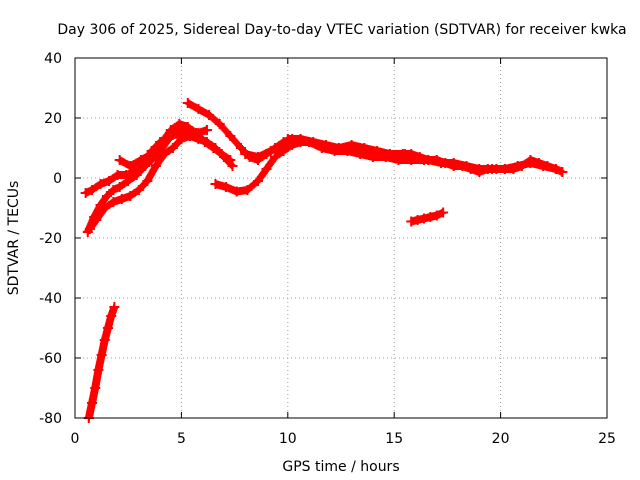 This screenshot has height=480, width=640. What do you see at coordinates (394, 439) in the screenshot?
I see `x-tick-label: 15` at bounding box center [394, 439].